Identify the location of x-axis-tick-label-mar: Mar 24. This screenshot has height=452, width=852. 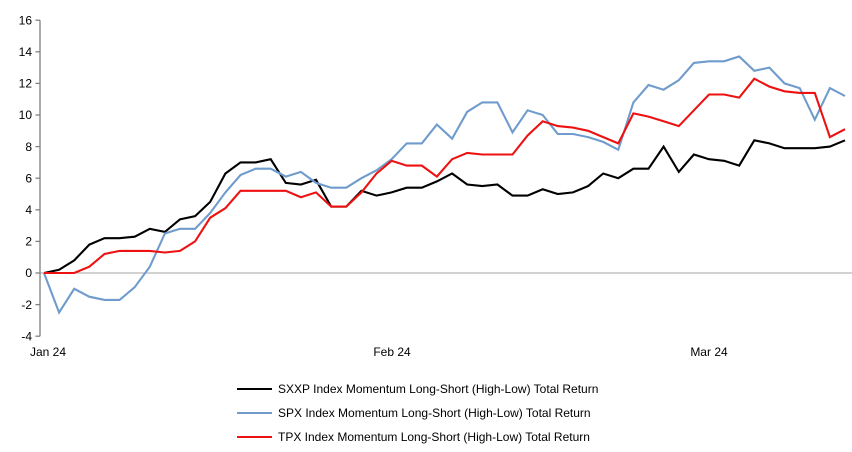
(709, 352).